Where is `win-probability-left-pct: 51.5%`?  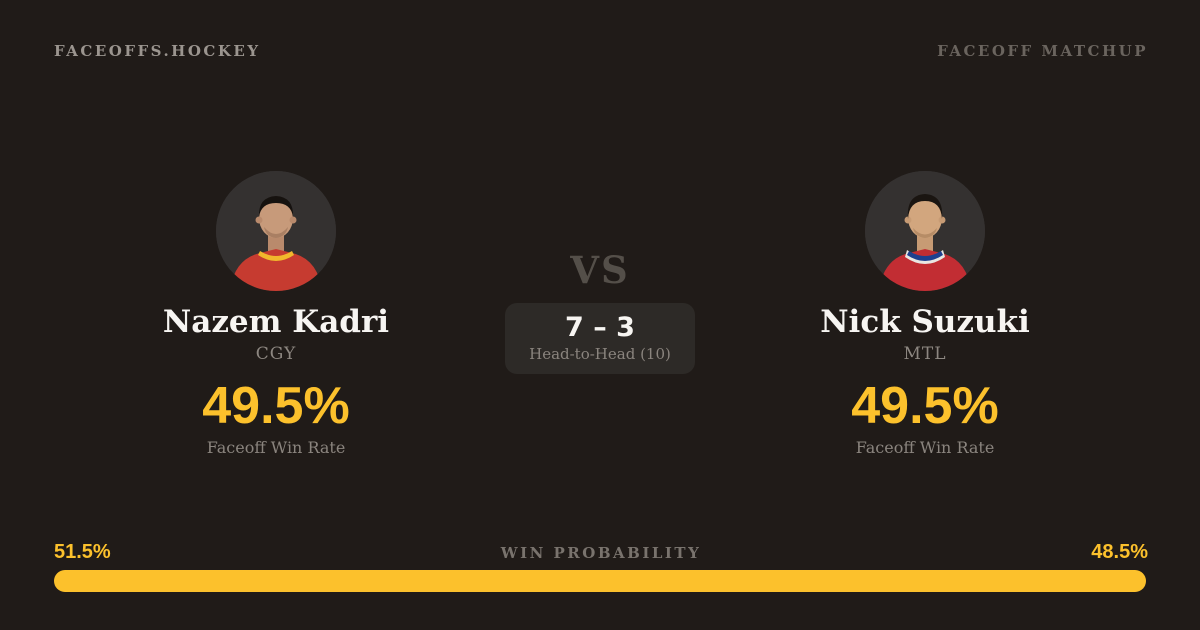
win-probability-left-pct: 51.5% is located at coordinates (82, 552).